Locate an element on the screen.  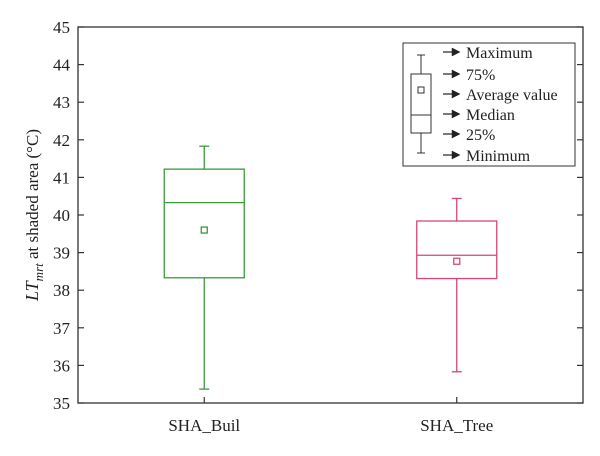
legend-item: Median is located at coordinates (479, 115).